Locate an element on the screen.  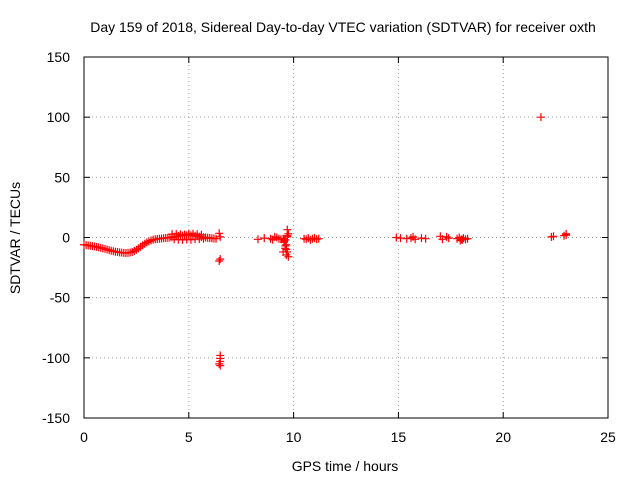
y-tick-label: 50 is located at coordinates (62, 177).